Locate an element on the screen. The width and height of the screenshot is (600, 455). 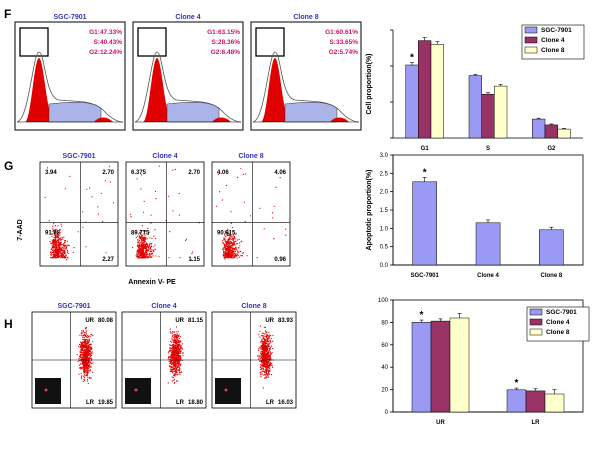
x-tick-label: S is located at coordinates (488, 149).